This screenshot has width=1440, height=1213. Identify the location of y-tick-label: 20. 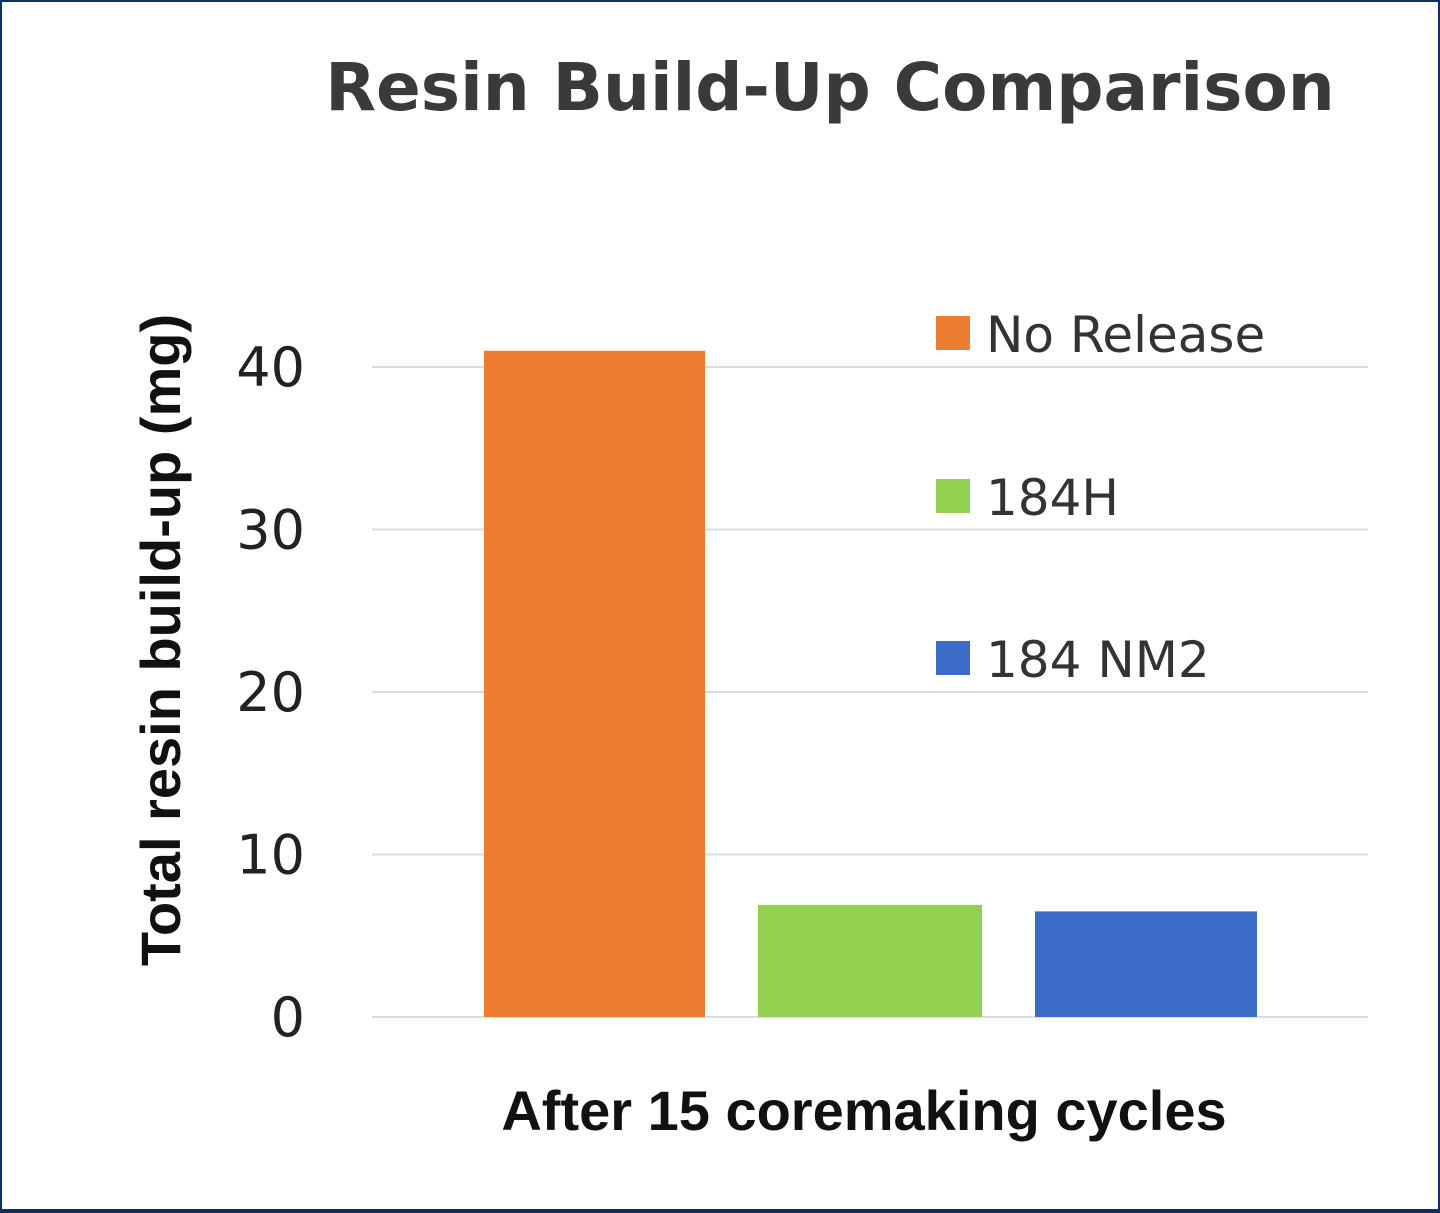
(270, 692).